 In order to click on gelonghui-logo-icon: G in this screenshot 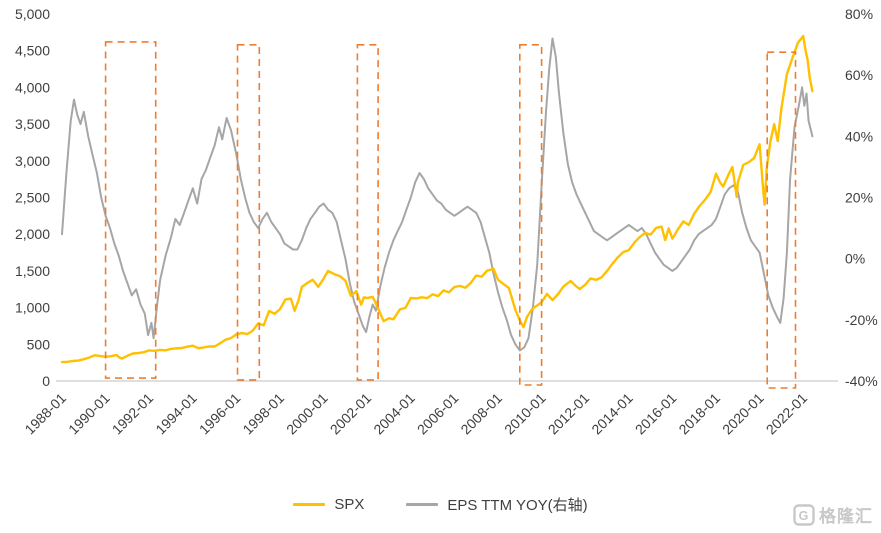, I will do `click(804, 514)`.